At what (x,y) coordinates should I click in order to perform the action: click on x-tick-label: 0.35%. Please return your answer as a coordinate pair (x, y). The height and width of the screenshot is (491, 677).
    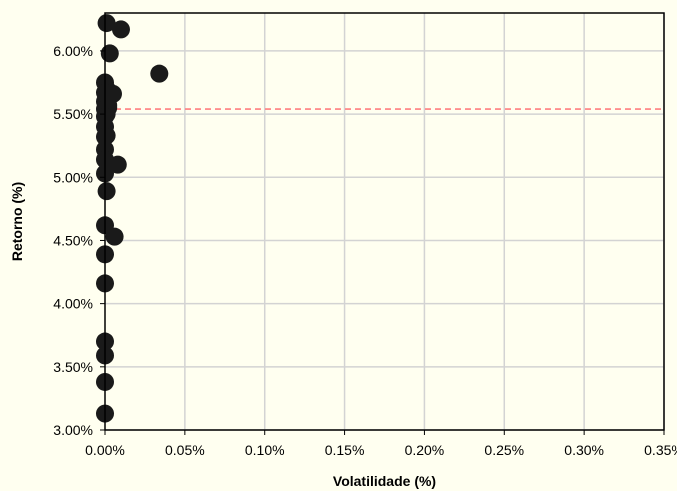
    Looking at the image, I should click on (660, 450).